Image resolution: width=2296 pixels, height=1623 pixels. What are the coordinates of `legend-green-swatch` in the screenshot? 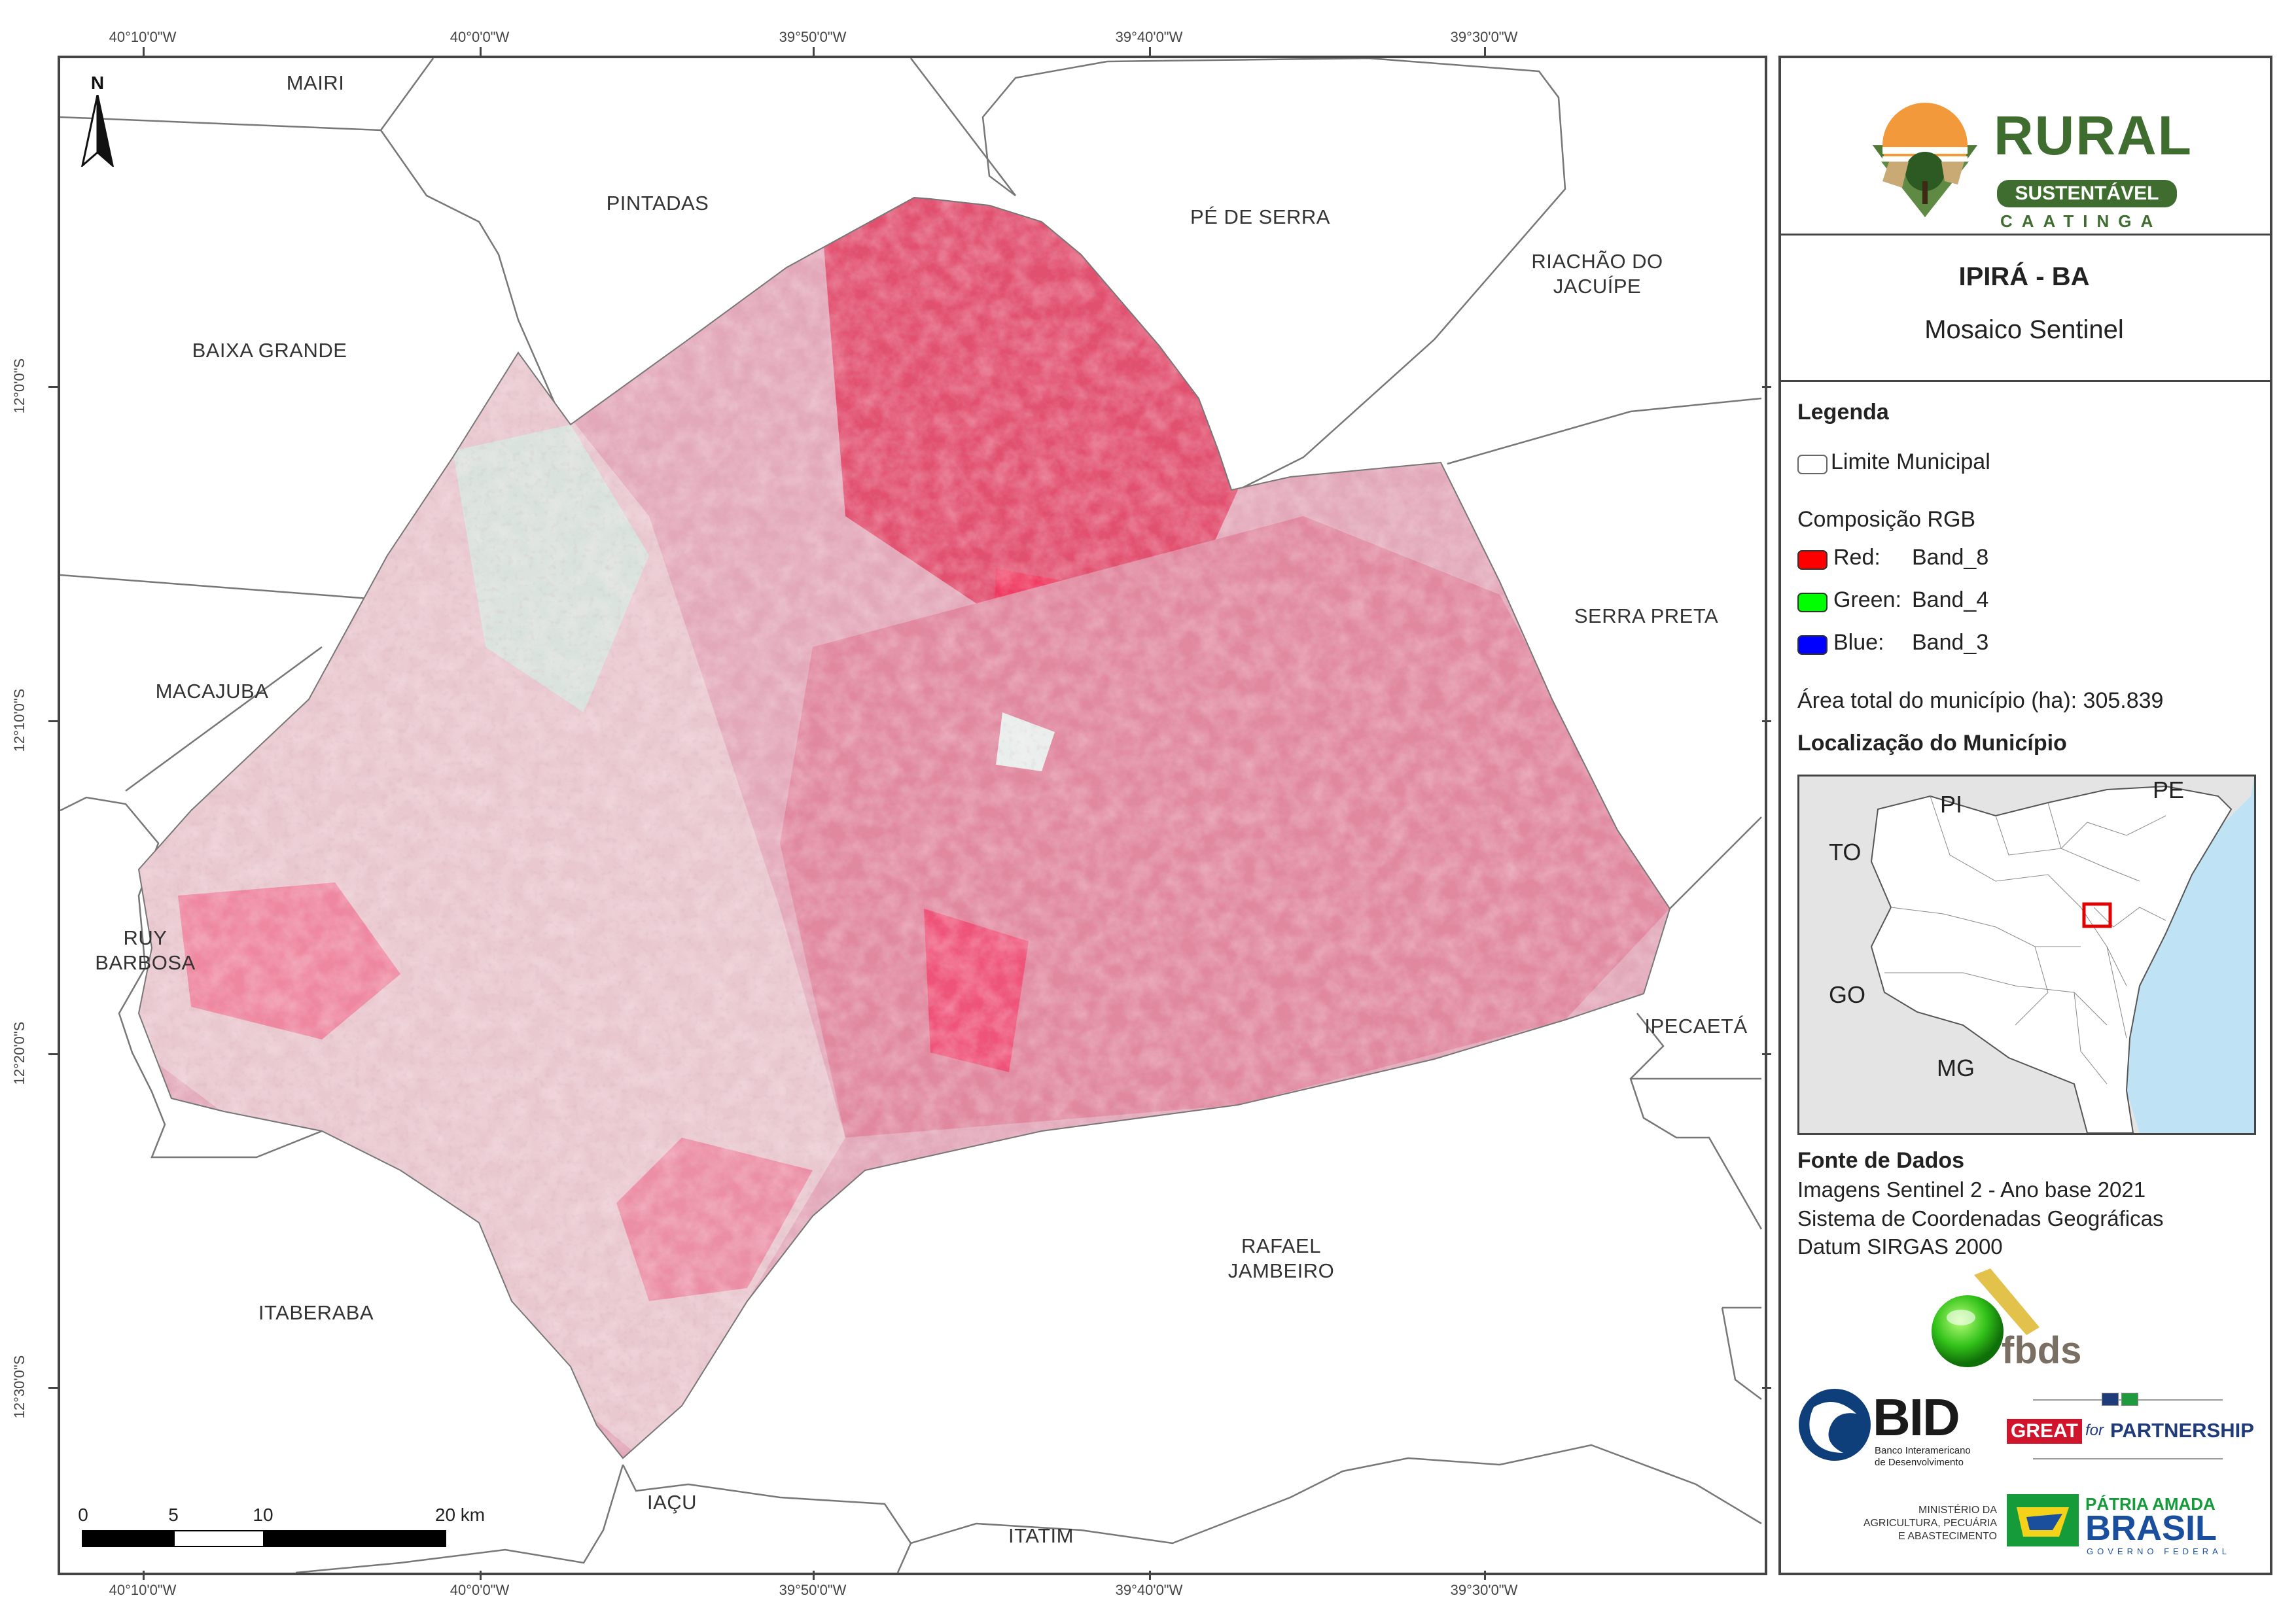 It's located at (1812, 603).